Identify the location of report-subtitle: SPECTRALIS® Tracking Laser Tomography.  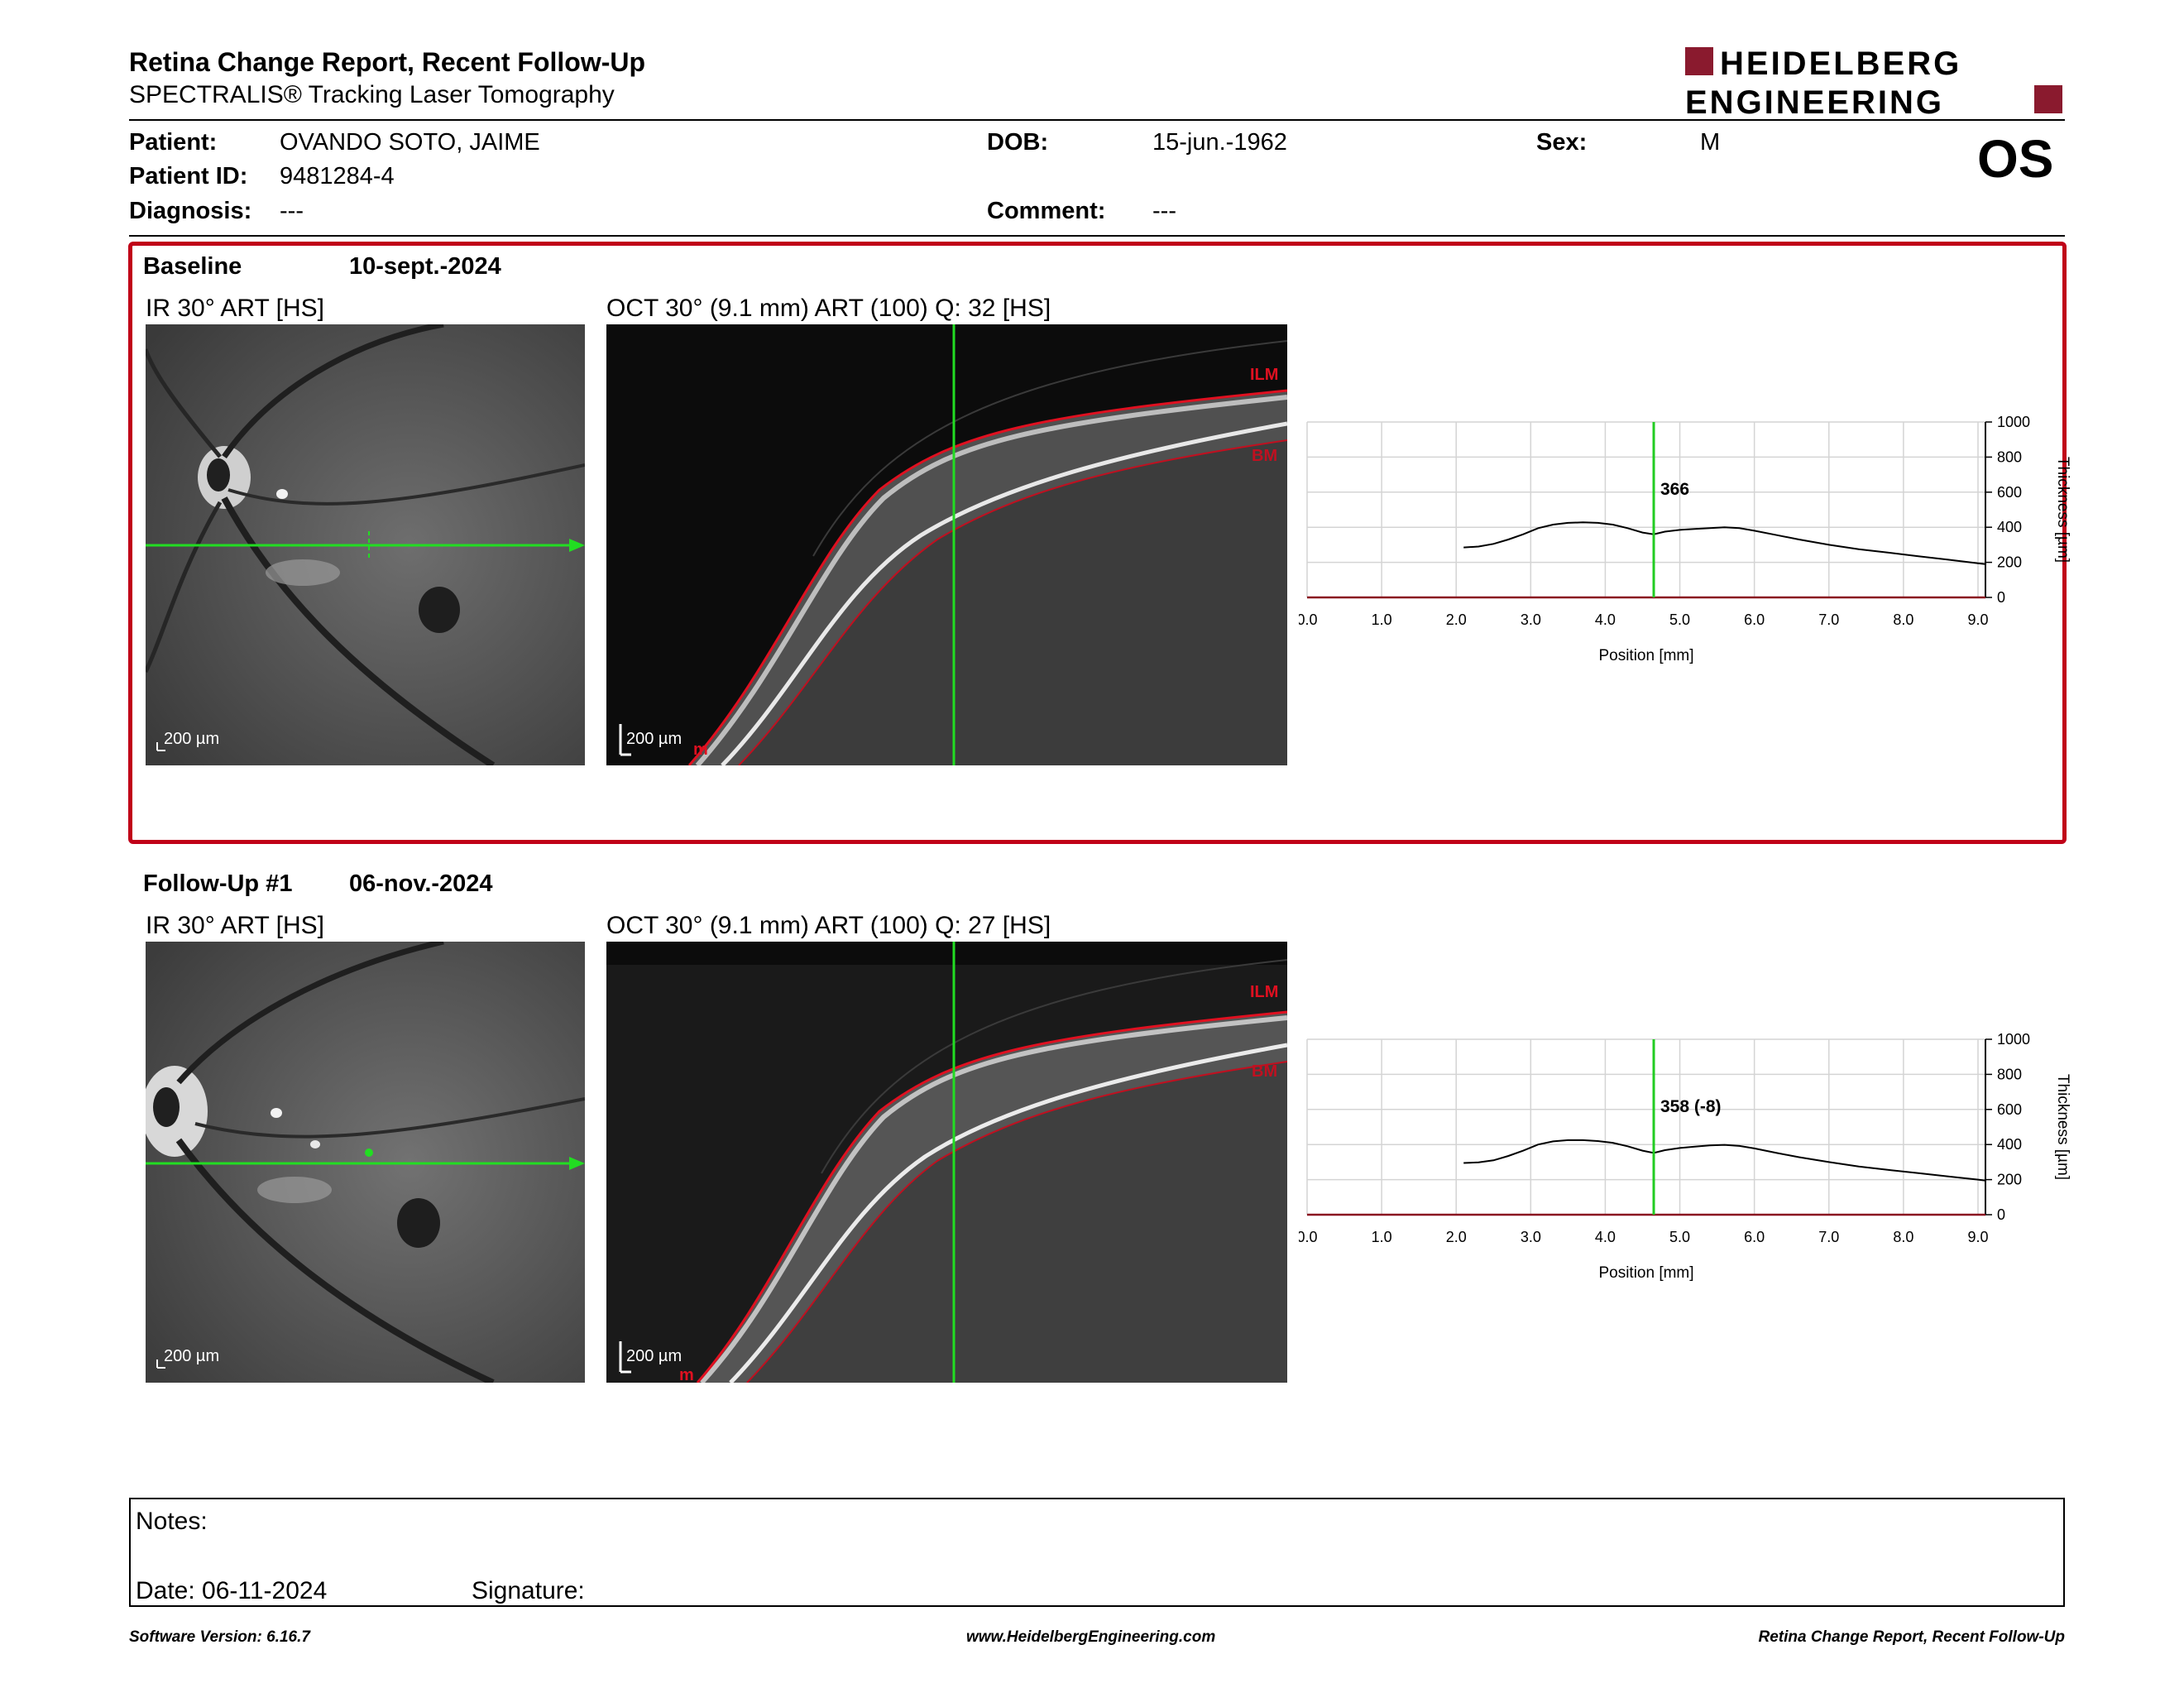
(372, 94).